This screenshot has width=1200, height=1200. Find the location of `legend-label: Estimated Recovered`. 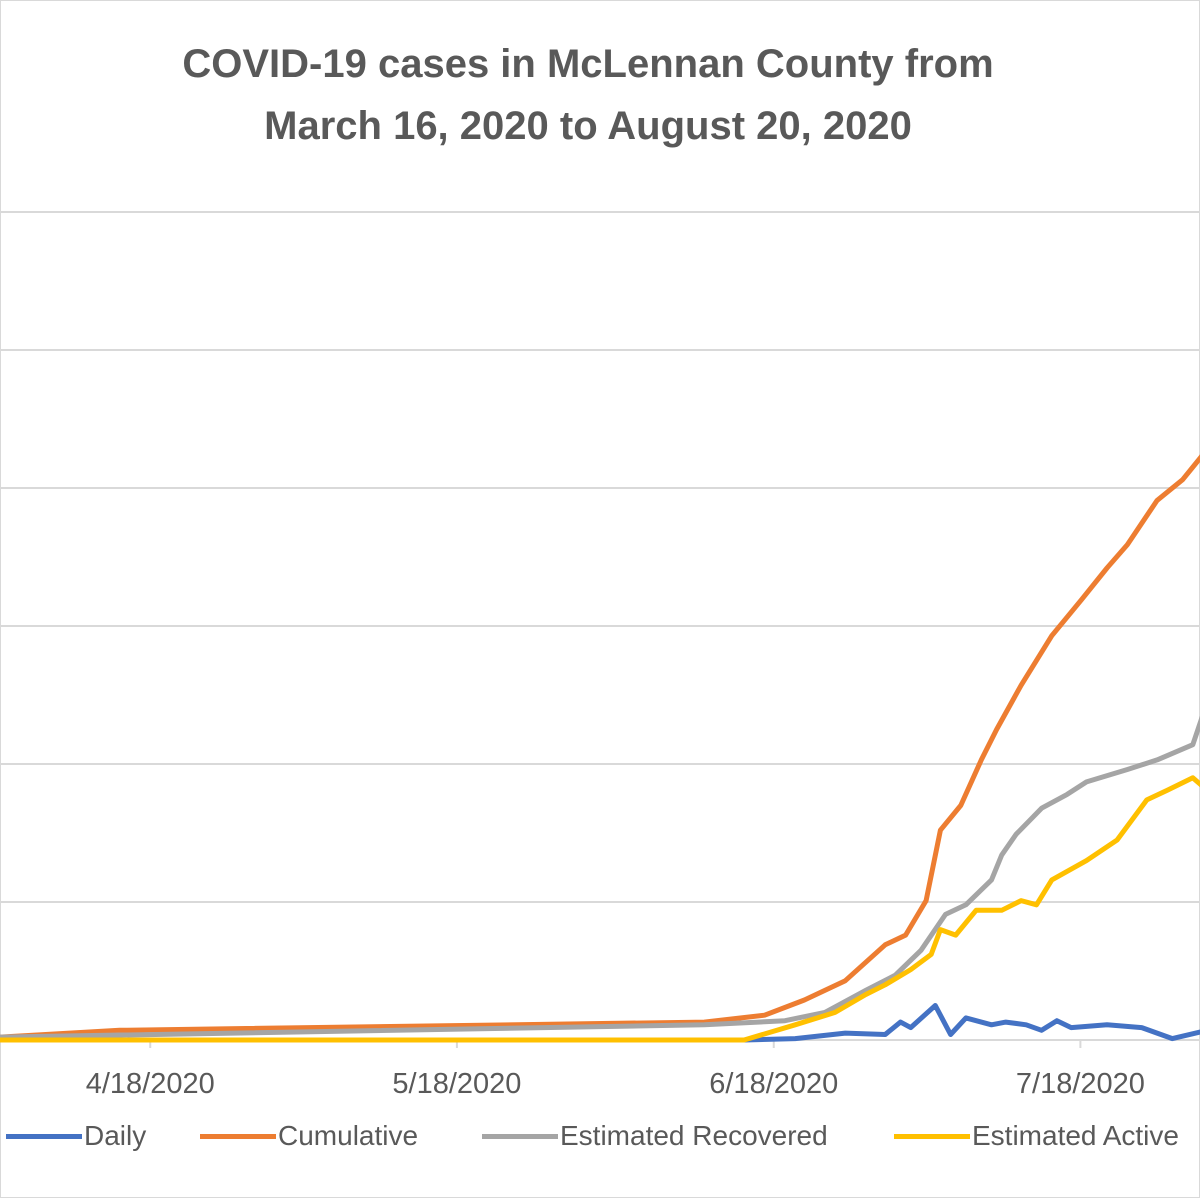

legend-label: Estimated Recovered is located at coordinates (694, 1135).